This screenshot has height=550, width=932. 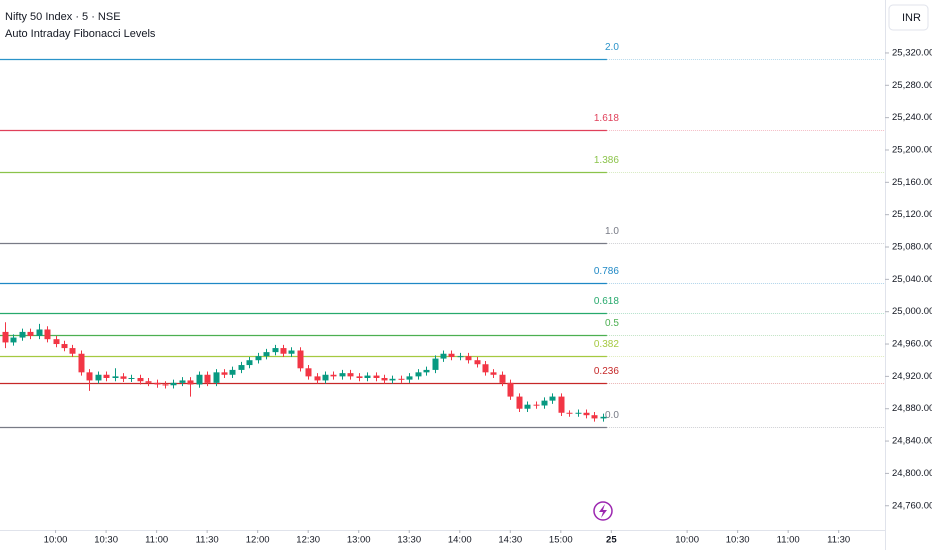 What do you see at coordinates (611, 540) in the screenshot?
I see `x-tick-label: 25` at bounding box center [611, 540].